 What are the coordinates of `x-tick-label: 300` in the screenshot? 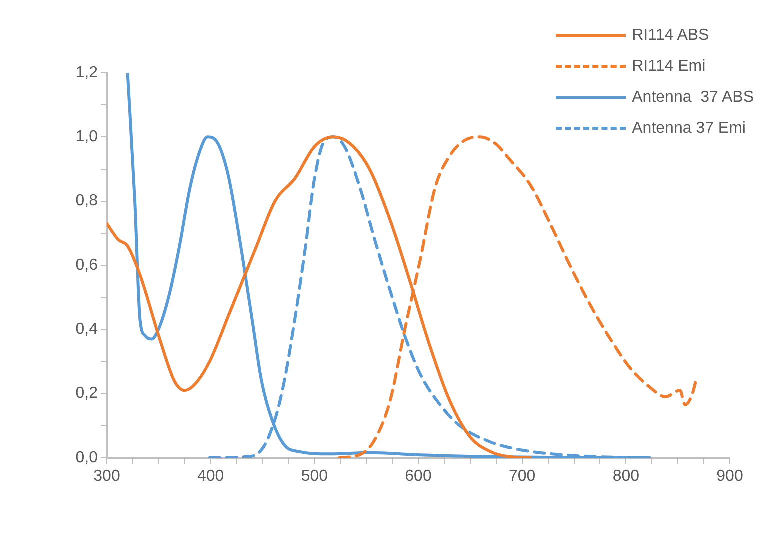 It's located at (107, 477).